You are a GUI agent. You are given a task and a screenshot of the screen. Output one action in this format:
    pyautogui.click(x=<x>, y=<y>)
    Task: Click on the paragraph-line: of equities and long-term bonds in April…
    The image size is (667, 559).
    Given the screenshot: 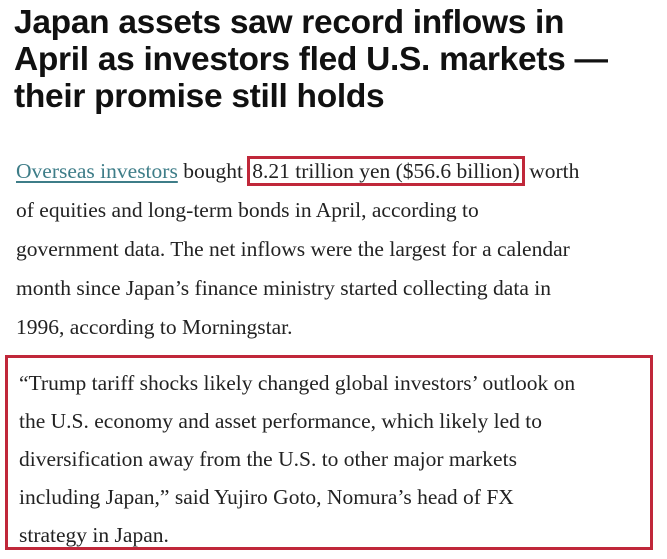 What is the action you would take?
    pyautogui.click(x=247, y=210)
    